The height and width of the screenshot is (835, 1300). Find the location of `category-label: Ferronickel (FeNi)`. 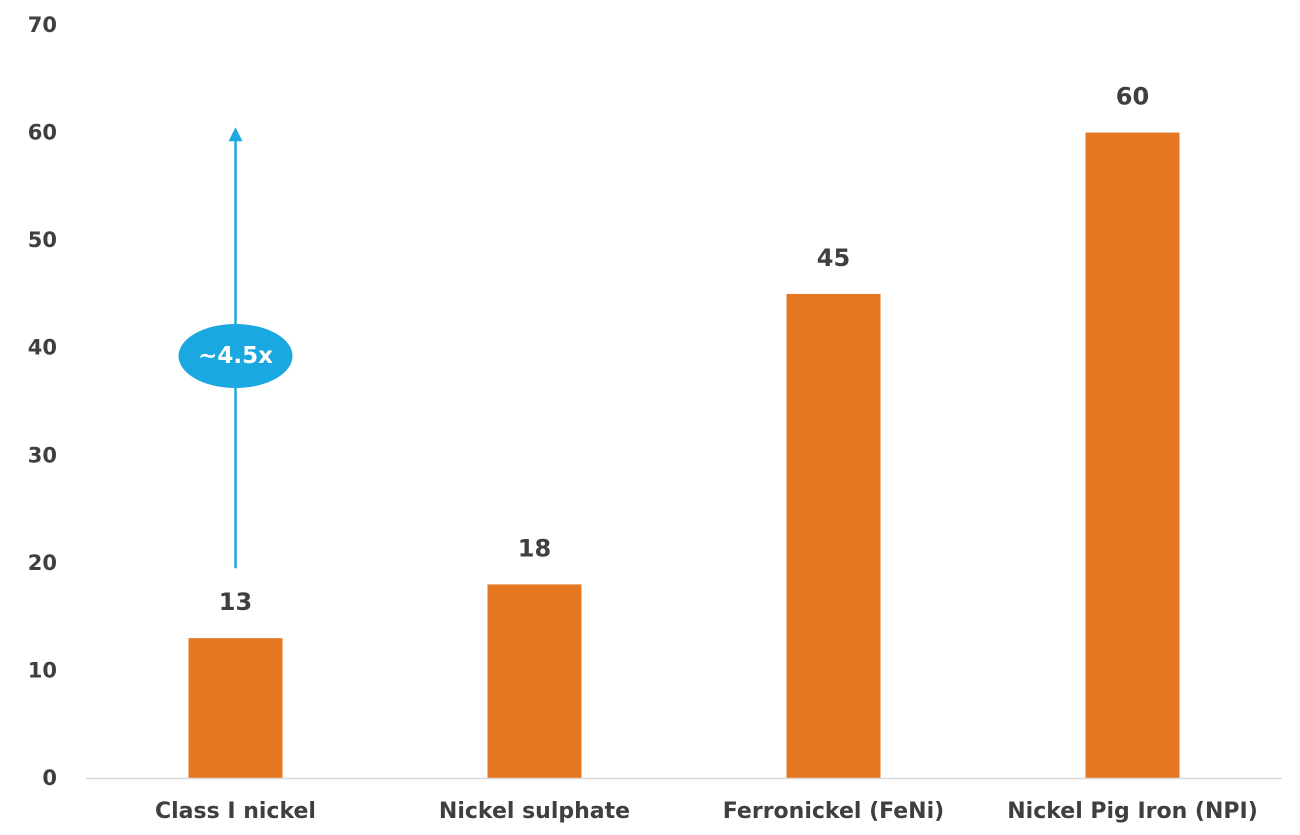

category-label: Ferronickel (FeNi) is located at coordinates (833, 811).